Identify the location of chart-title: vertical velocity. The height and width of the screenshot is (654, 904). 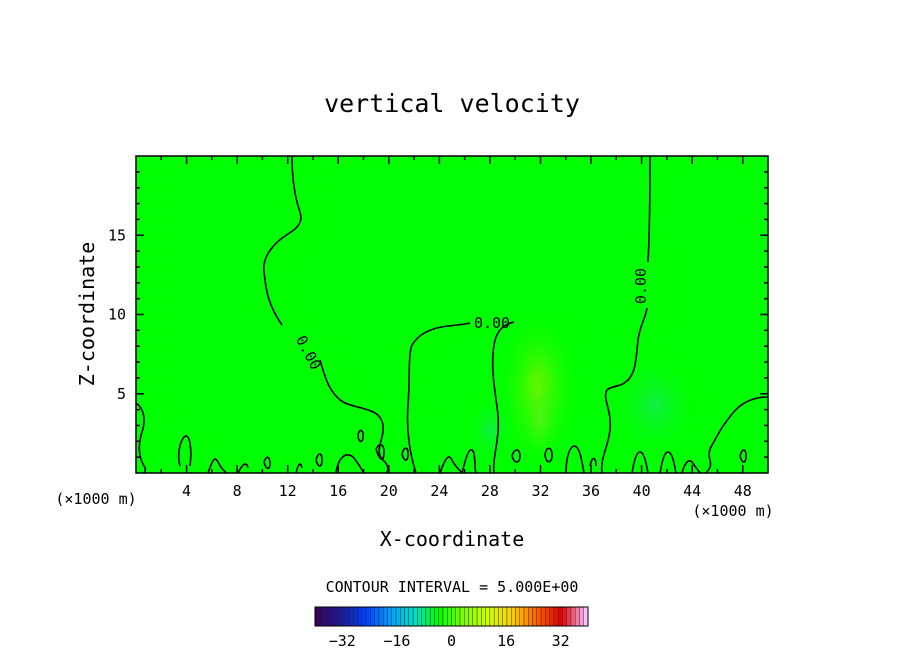
(452, 103).